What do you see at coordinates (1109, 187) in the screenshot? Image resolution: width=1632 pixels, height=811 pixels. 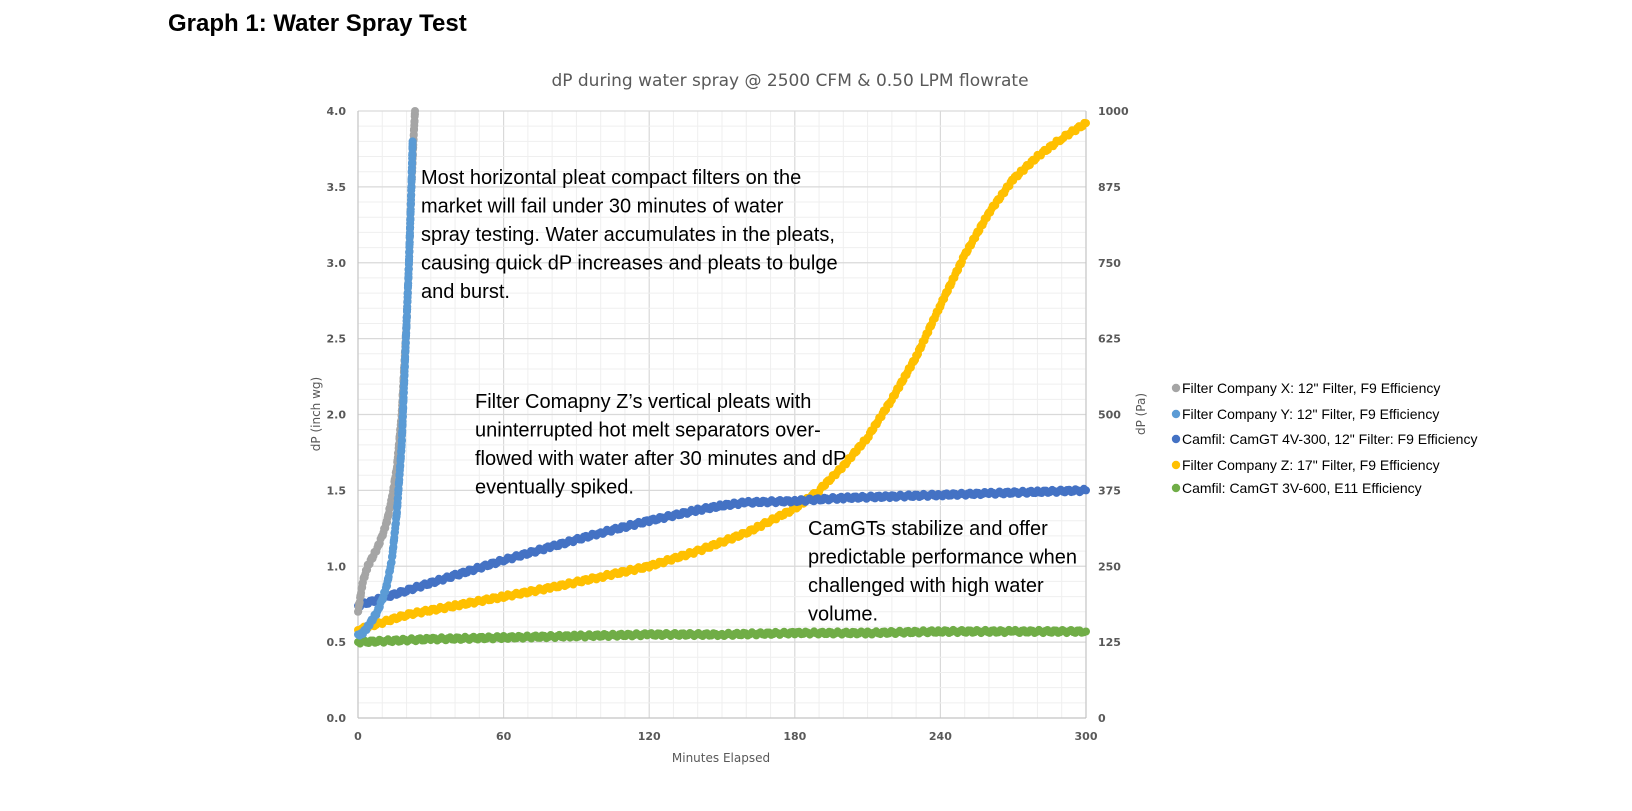 I see `y2-tick-label: 875` at bounding box center [1109, 187].